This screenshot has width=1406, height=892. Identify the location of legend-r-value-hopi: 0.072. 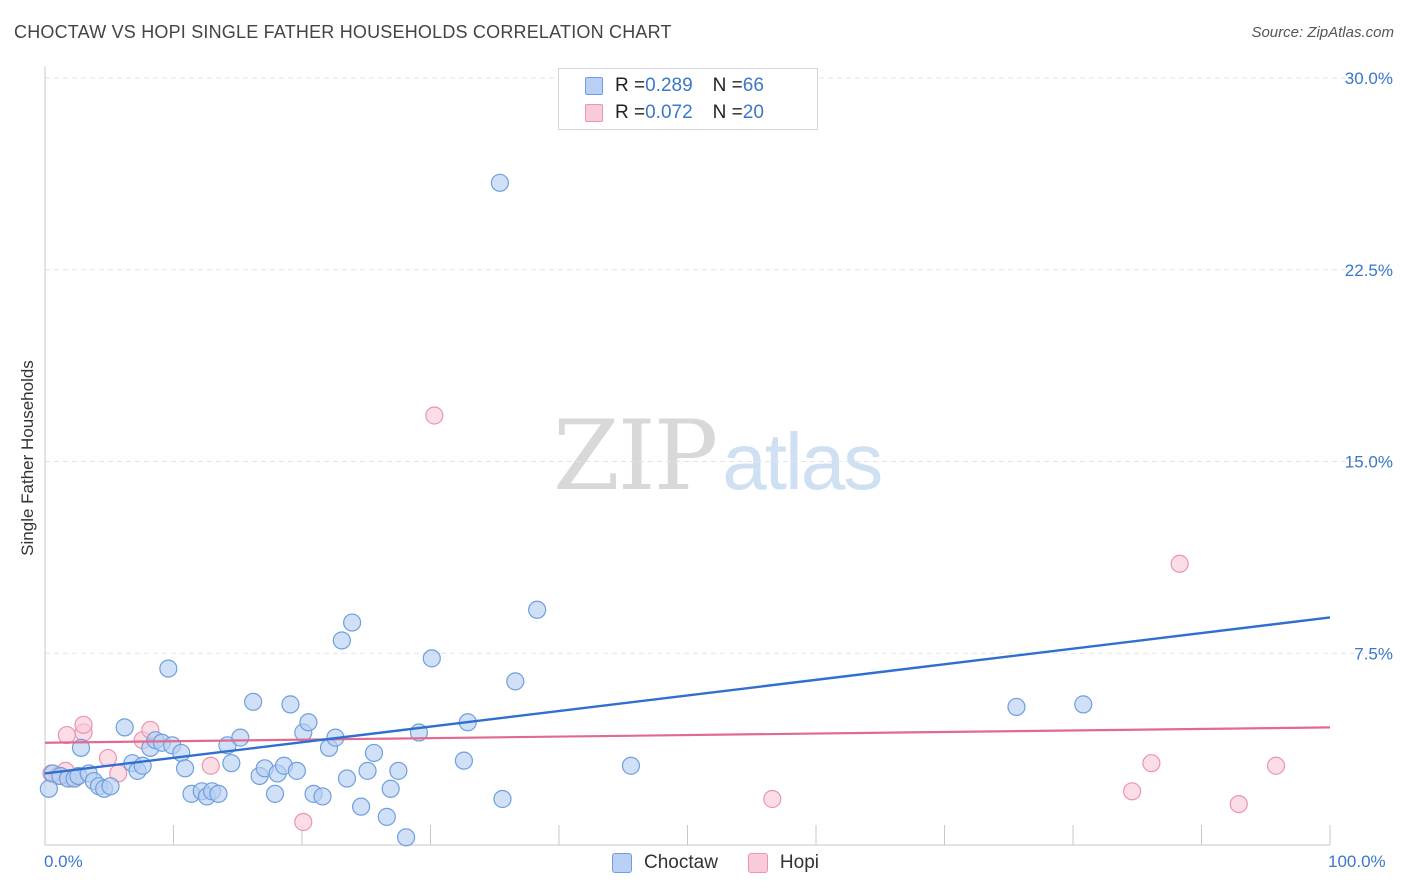
(669, 112).